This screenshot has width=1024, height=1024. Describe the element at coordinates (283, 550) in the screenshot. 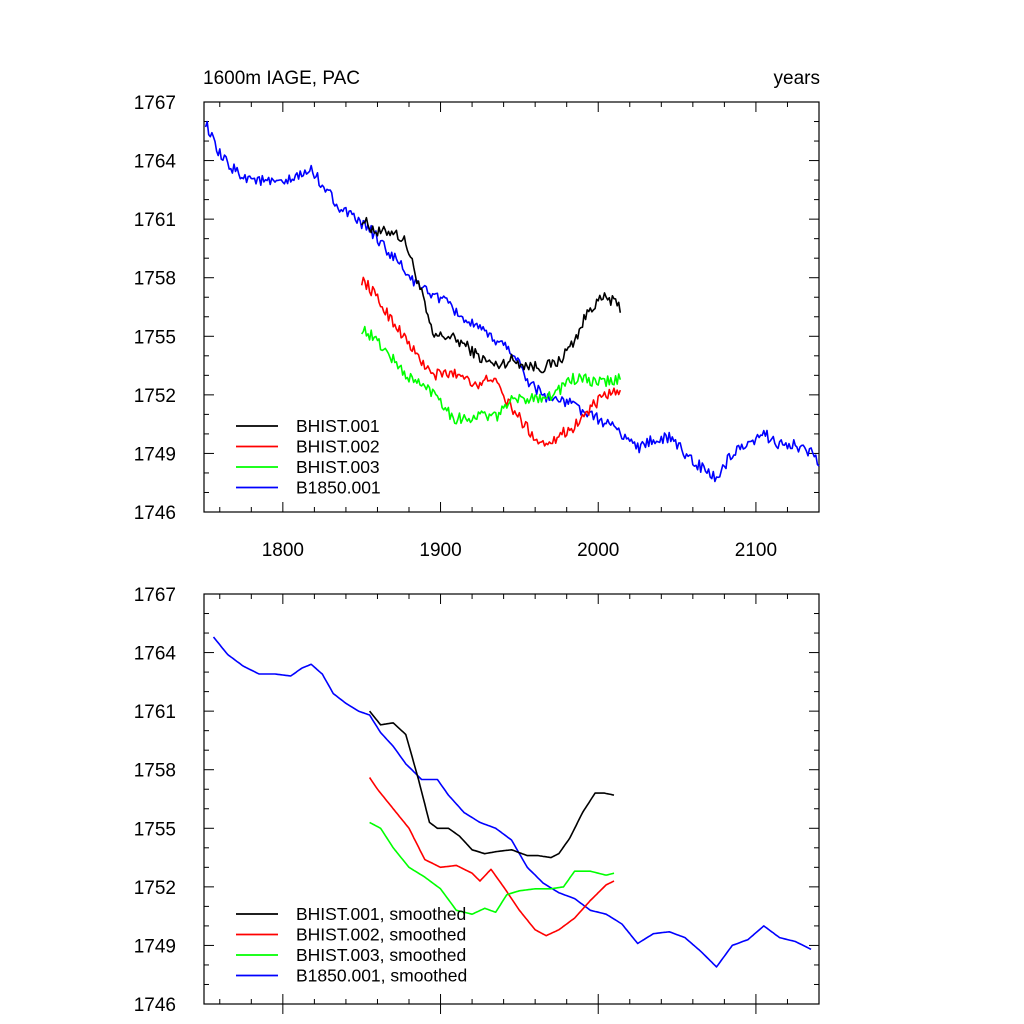

I see `x-tick-label: 1800` at that location.